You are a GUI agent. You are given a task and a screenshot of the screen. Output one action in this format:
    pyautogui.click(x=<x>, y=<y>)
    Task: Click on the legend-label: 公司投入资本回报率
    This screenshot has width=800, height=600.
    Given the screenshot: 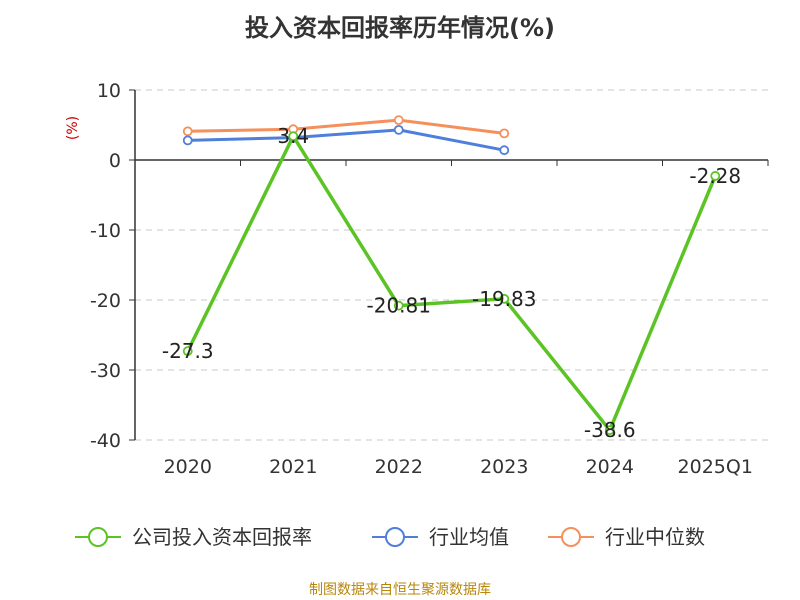 What is the action you would take?
    pyautogui.click(x=222, y=537)
    